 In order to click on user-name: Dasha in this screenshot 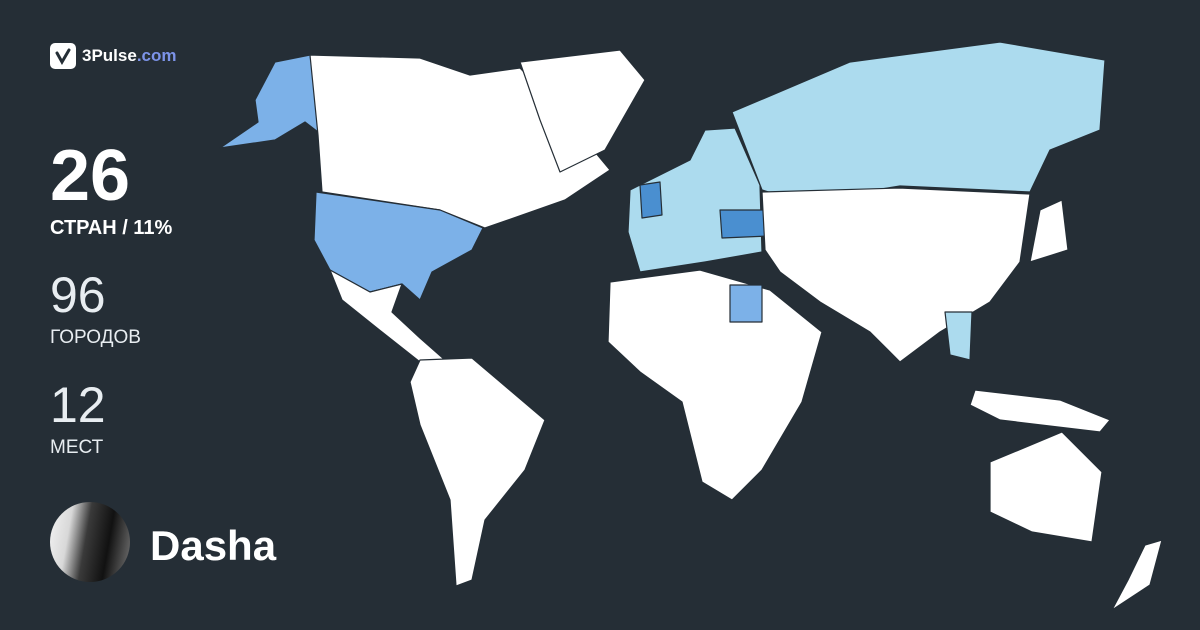, I will do `click(213, 545)`.